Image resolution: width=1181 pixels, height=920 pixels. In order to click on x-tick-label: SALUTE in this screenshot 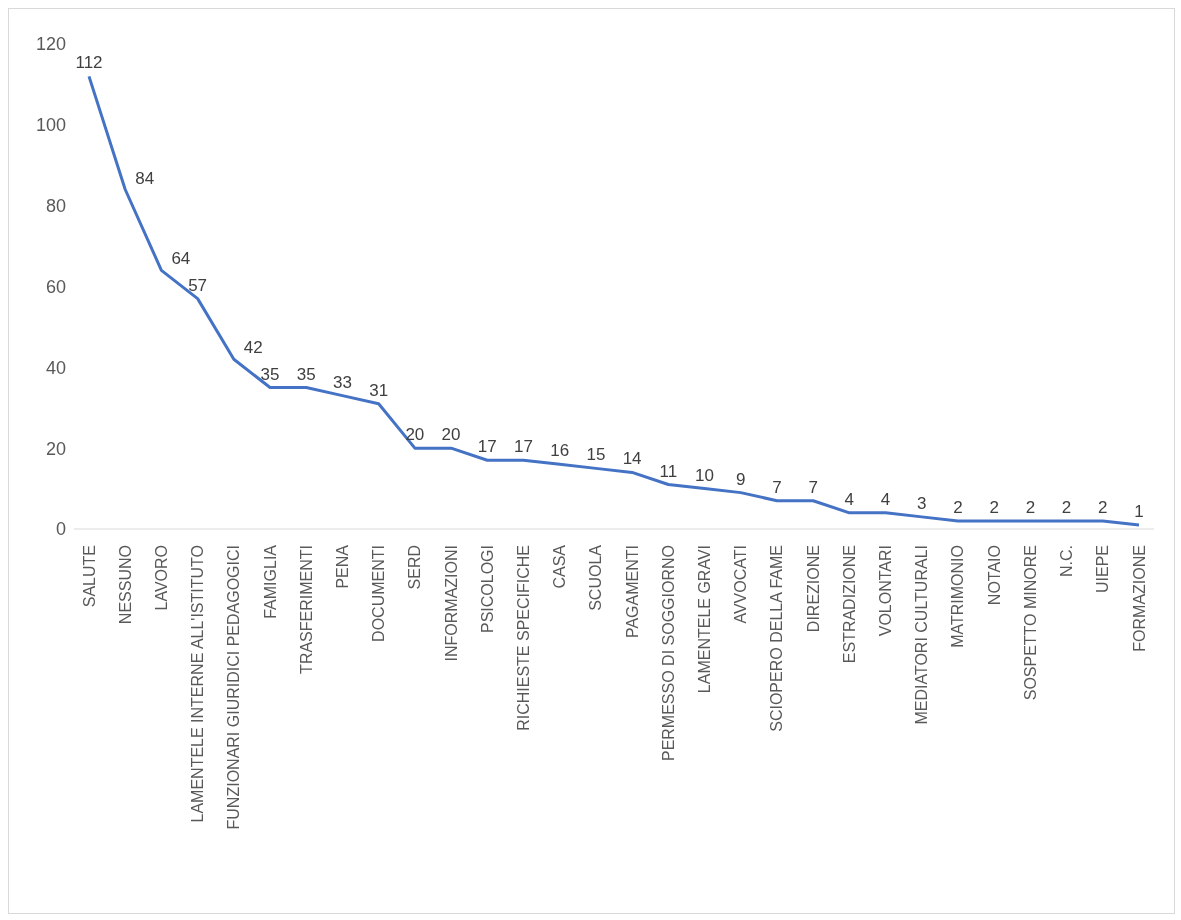, I will do `click(89, 576)`.